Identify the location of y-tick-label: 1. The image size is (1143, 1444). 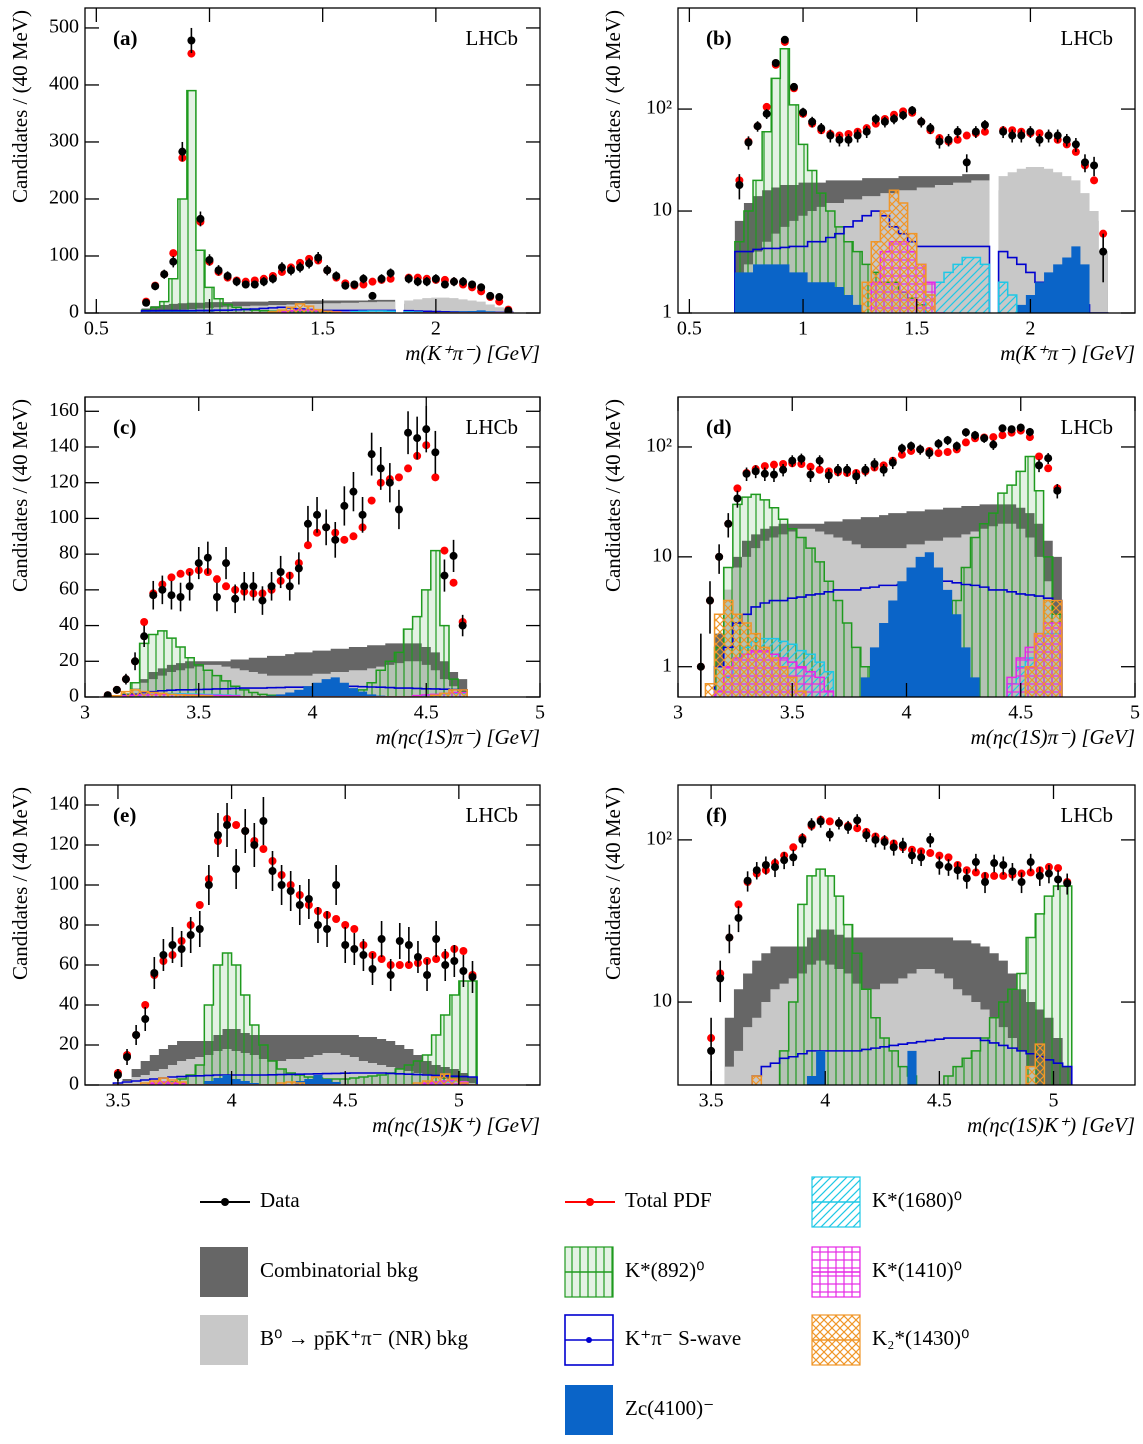
(667, 665).